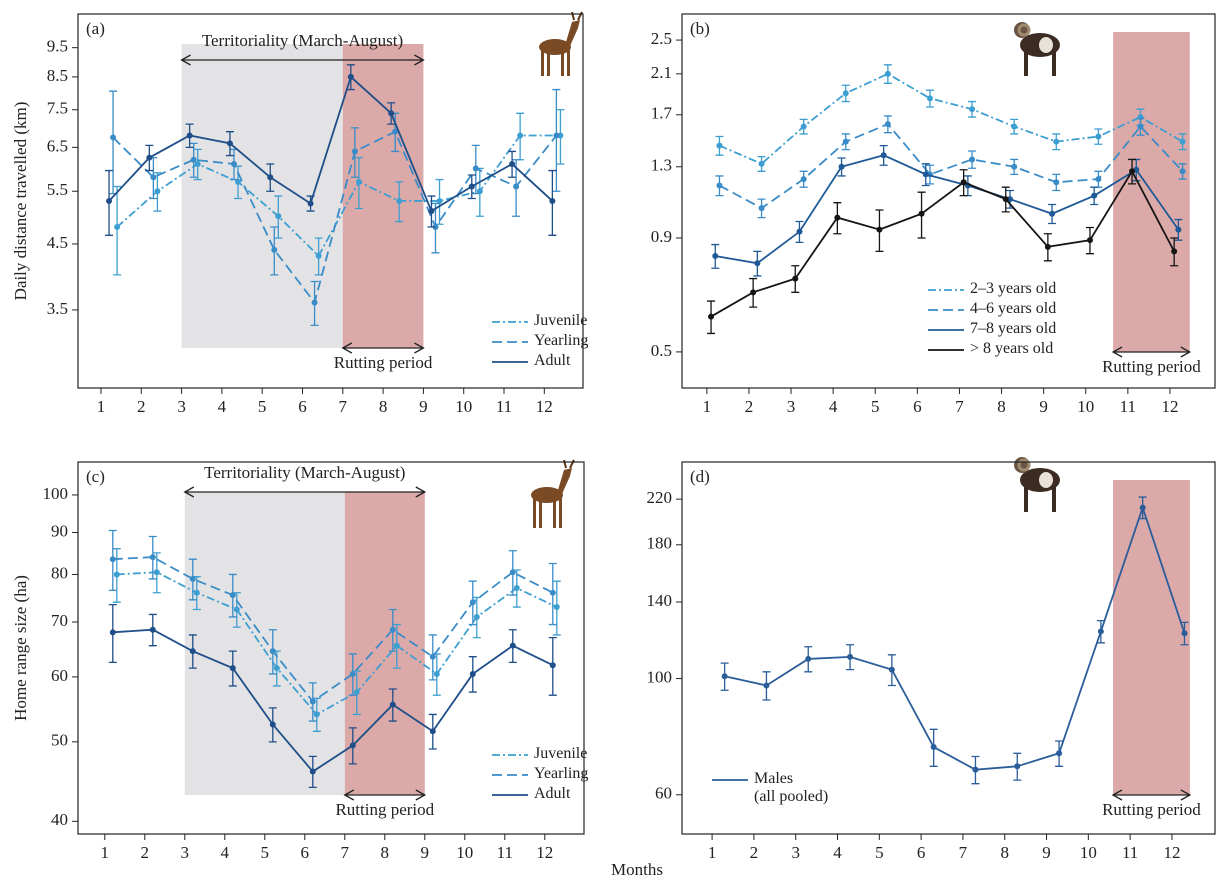 This screenshot has width=1218, height=881. I want to click on x-axis-label: Months, so click(637, 869).